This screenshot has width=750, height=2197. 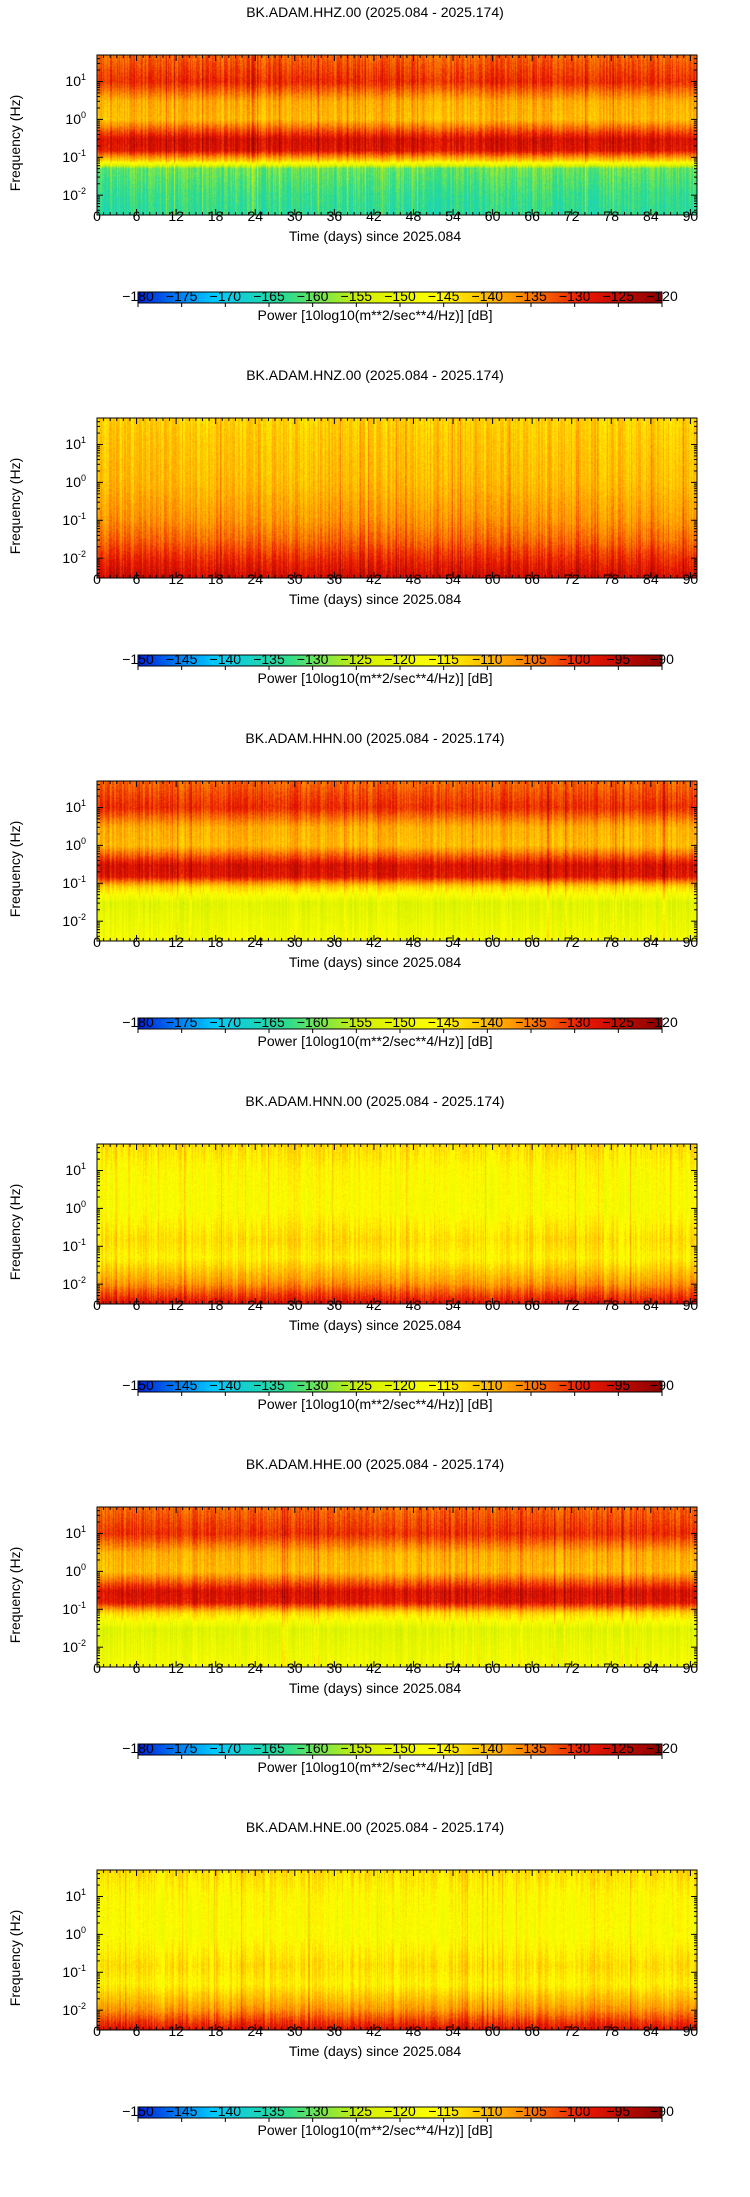 I want to click on colorbar-tick-label: −110, so click(x=487, y=1385).